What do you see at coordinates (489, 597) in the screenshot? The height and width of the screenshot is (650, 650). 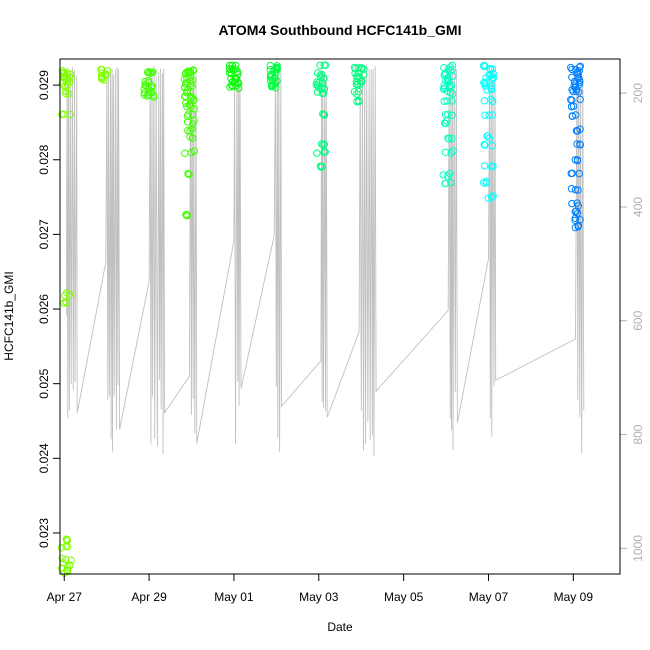 I see `x-tick-label: May 07` at bounding box center [489, 597].